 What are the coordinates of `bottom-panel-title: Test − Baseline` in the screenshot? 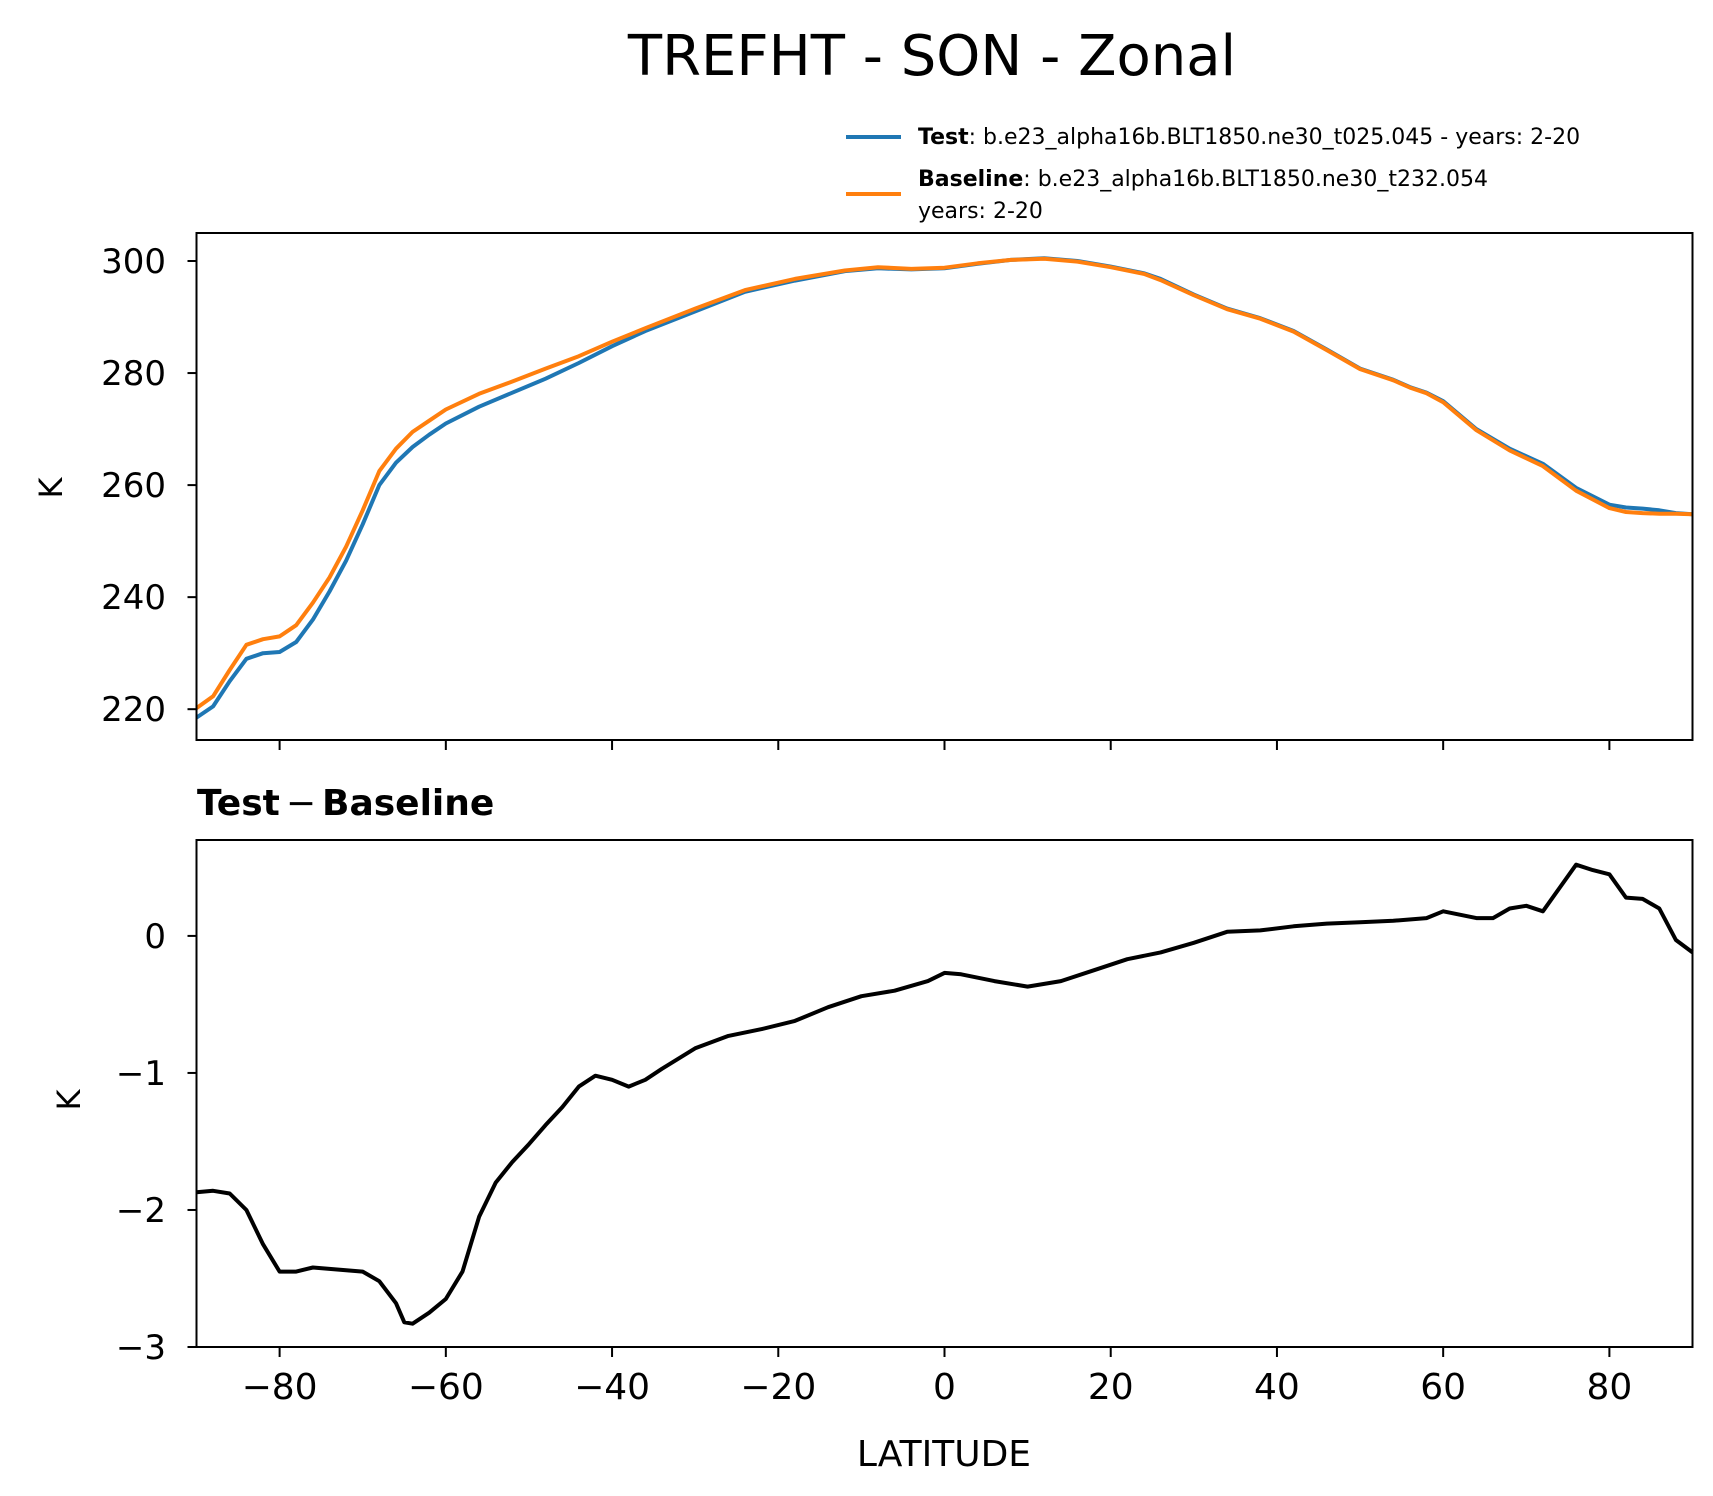 It's located at (345, 803).